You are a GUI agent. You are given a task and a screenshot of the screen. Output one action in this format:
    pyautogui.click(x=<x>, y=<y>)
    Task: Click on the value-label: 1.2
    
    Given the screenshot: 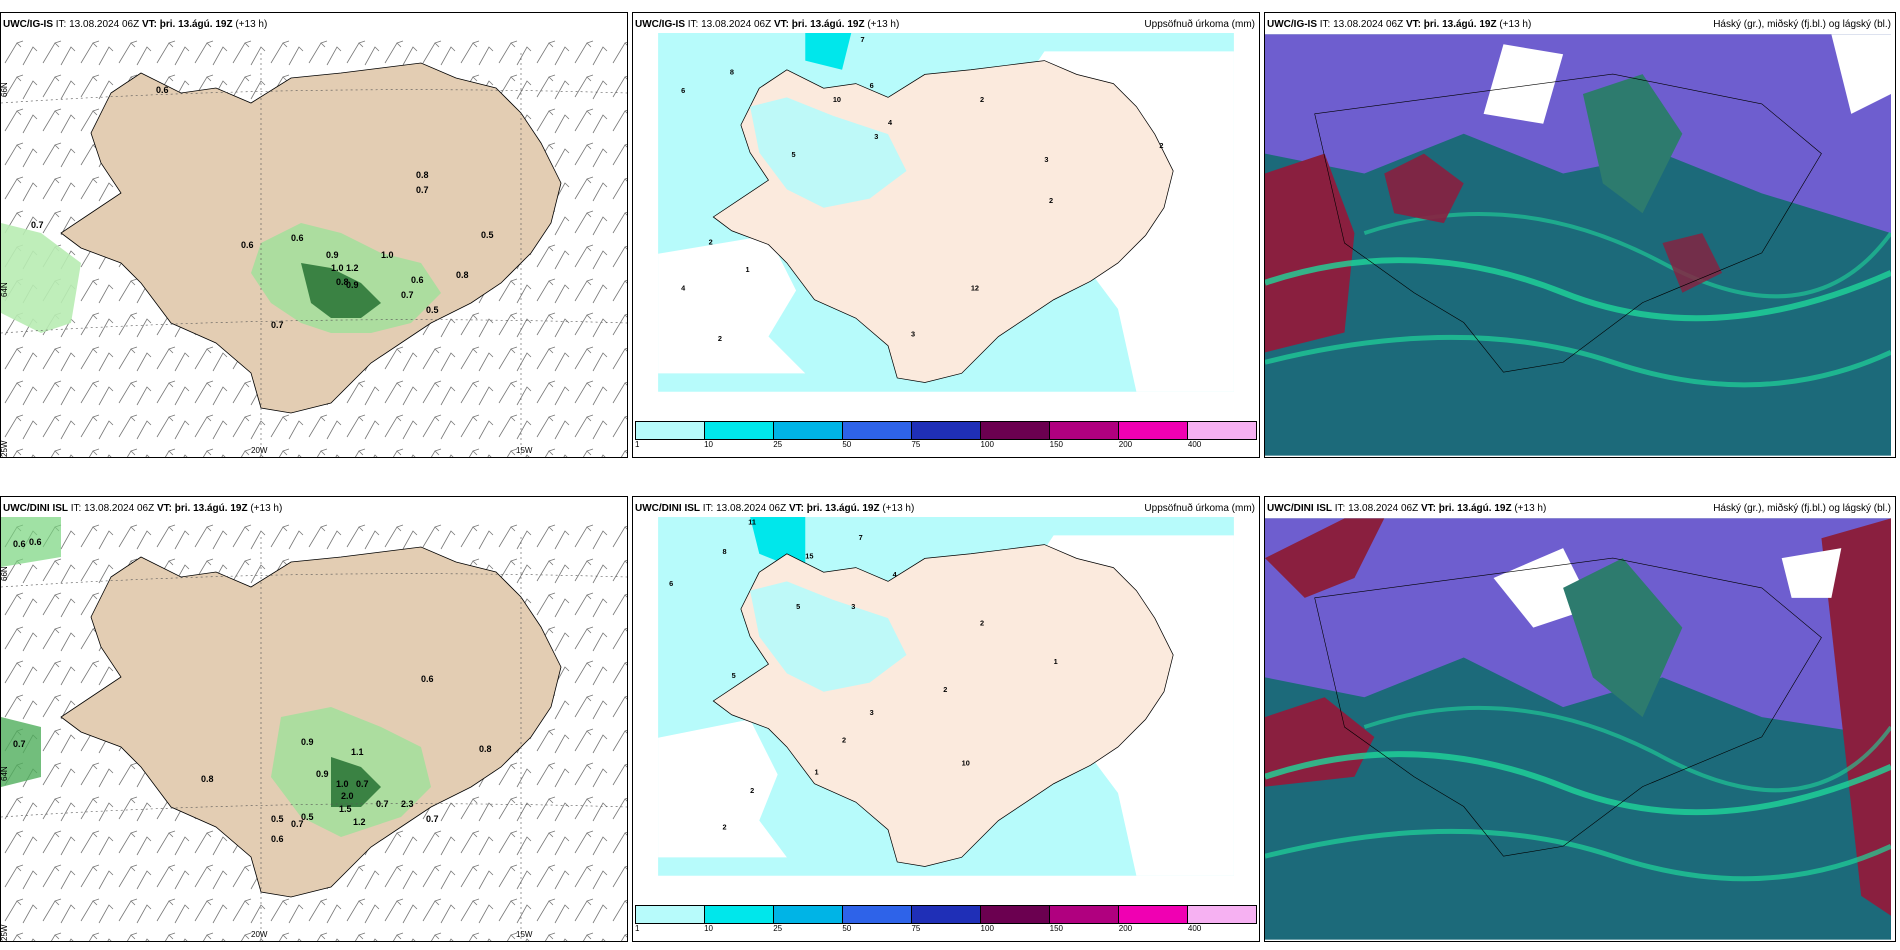 What is the action you would take?
    pyautogui.click(x=359, y=822)
    